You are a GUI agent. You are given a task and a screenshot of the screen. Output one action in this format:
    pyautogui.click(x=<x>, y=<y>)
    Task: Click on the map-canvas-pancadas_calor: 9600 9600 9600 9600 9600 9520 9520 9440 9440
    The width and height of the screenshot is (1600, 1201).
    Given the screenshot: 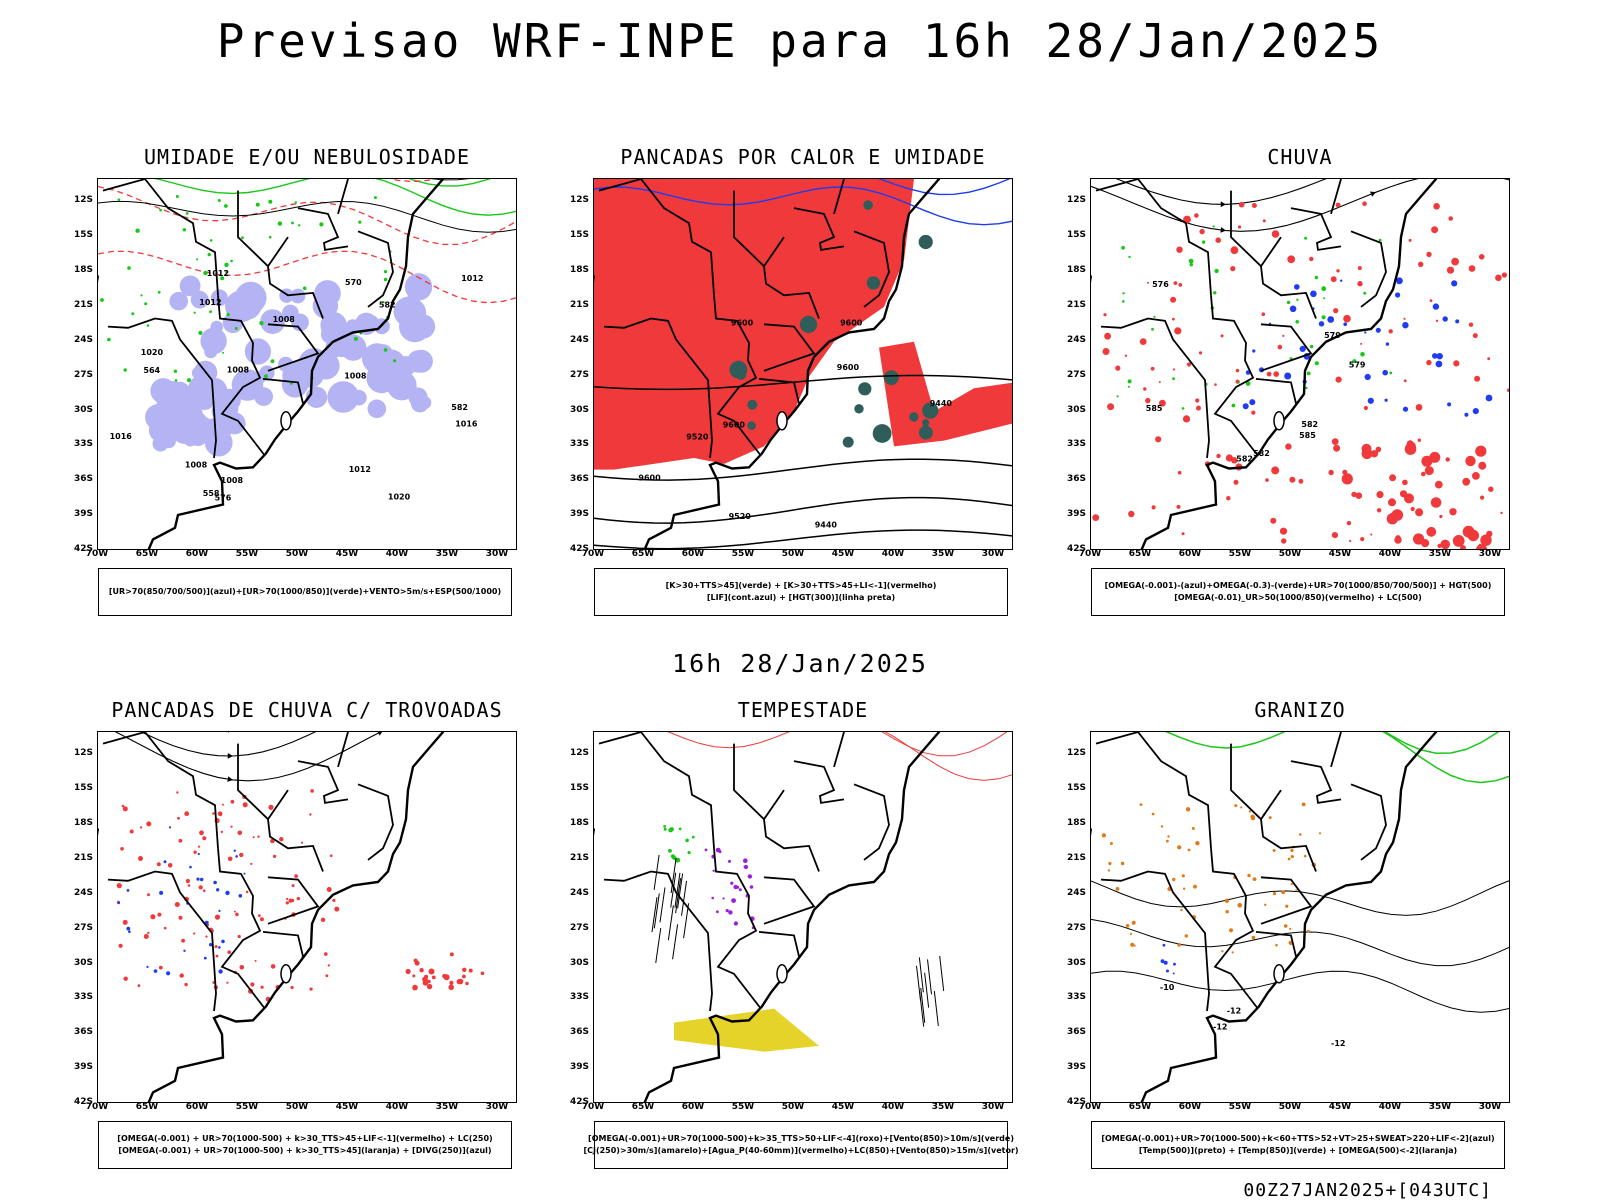 What is the action you would take?
    pyautogui.click(x=803, y=364)
    